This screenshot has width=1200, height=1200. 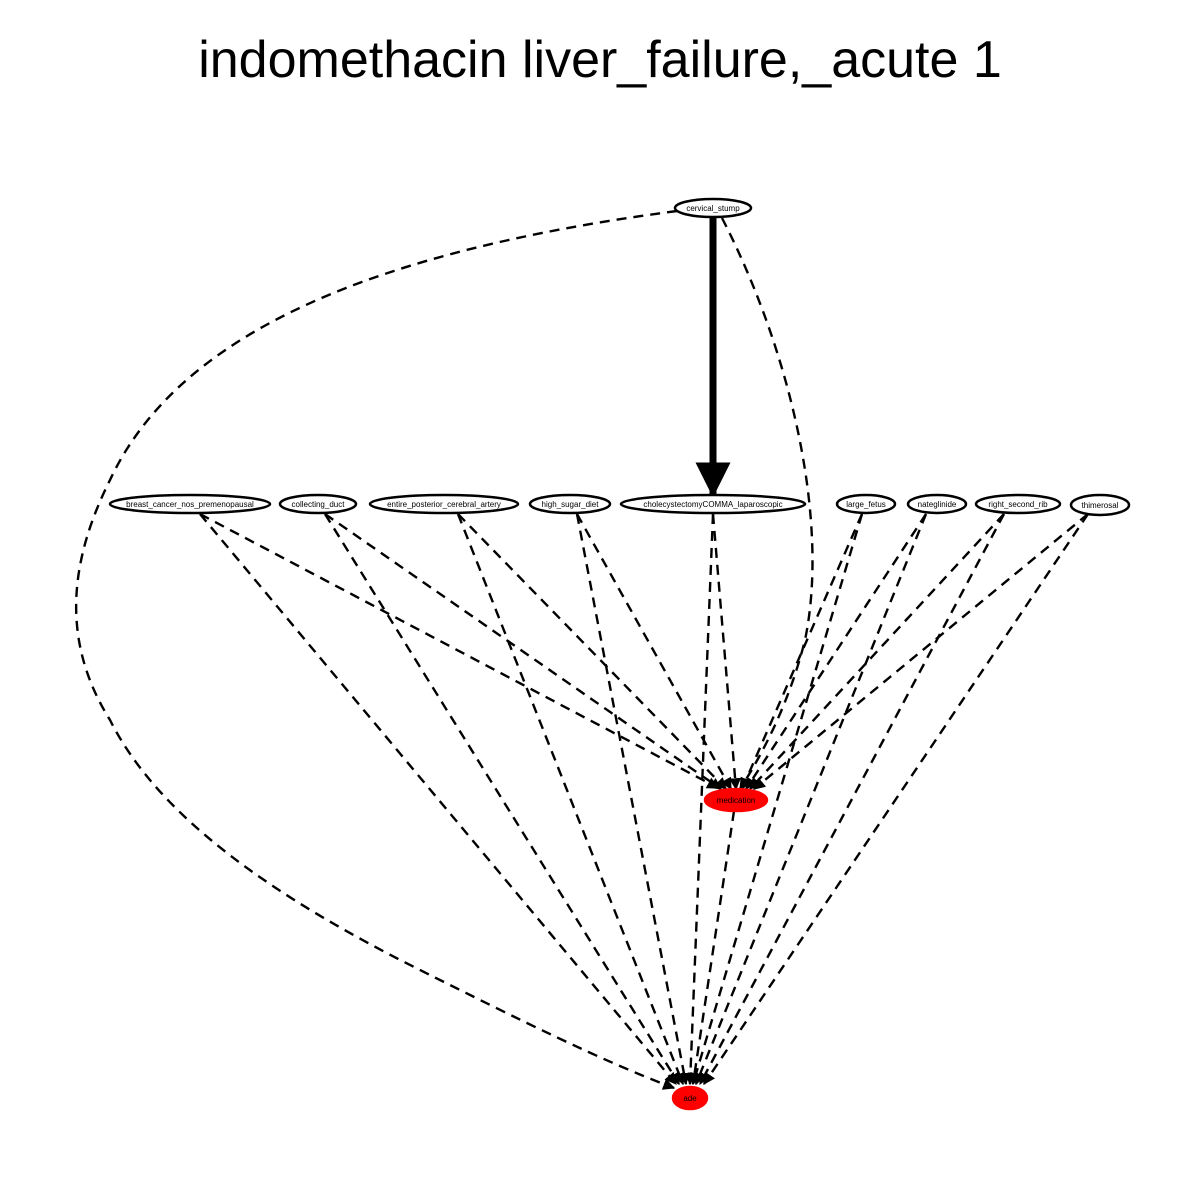 I want to click on node-label-breast_cancer: breast_cancer_nos_premenopausal, so click(x=190, y=504).